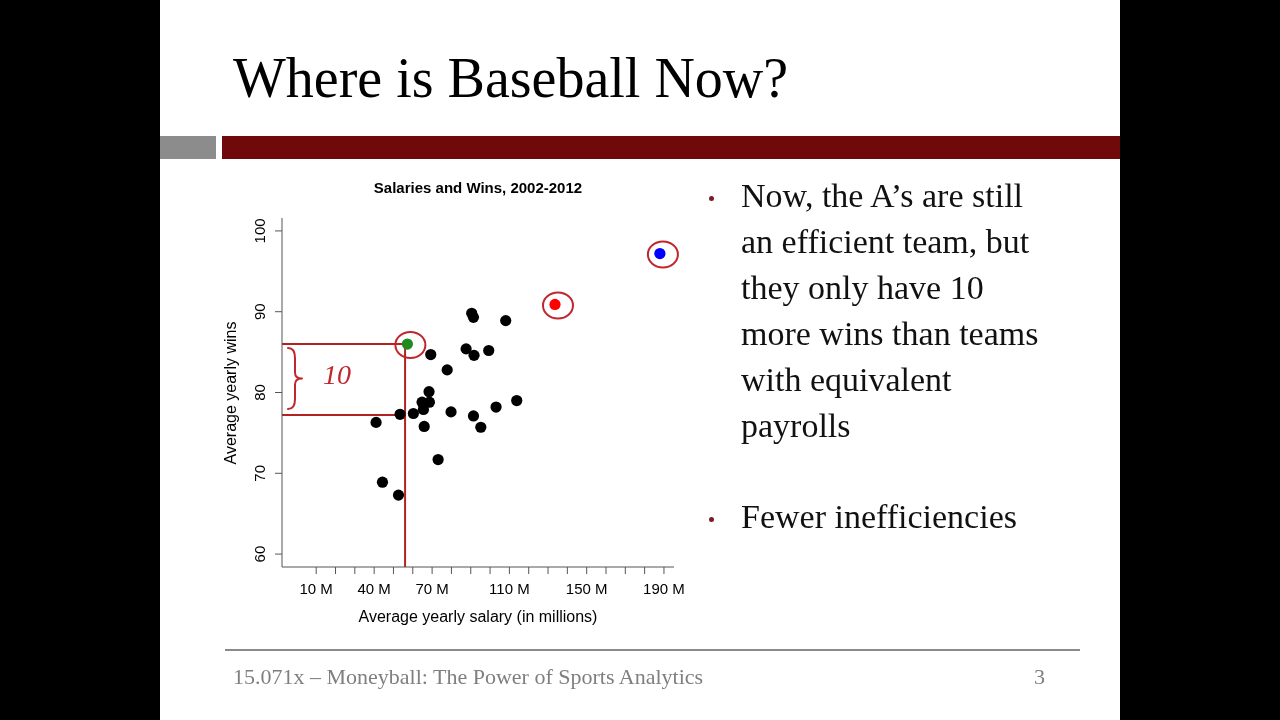  Describe the element at coordinates (374, 588) in the screenshot. I see `x-tick-label: 40 M` at that location.